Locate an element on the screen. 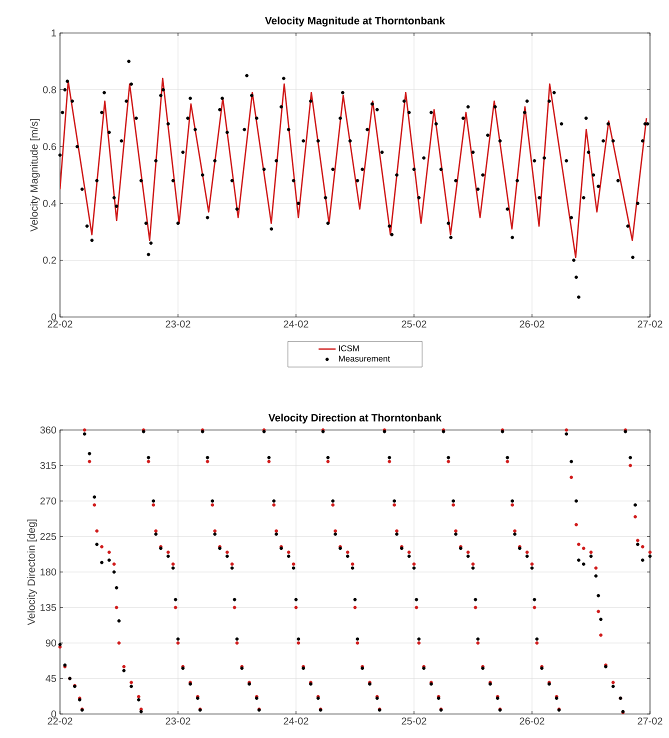 The width and height of the screenshot is (669, 738). y-tick-label: 315 is located at coordinates (48, 466).